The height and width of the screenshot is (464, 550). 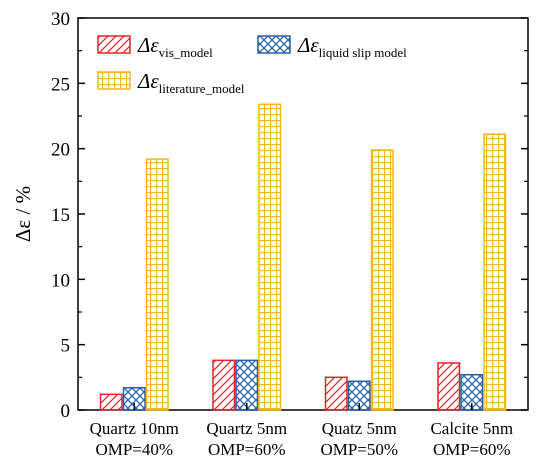 What do you see at coordinates (359, 439) in the screenshot?
I see `x-tick-label: Quatz 5nm OMP=50%` at bounding box center [359, 439].